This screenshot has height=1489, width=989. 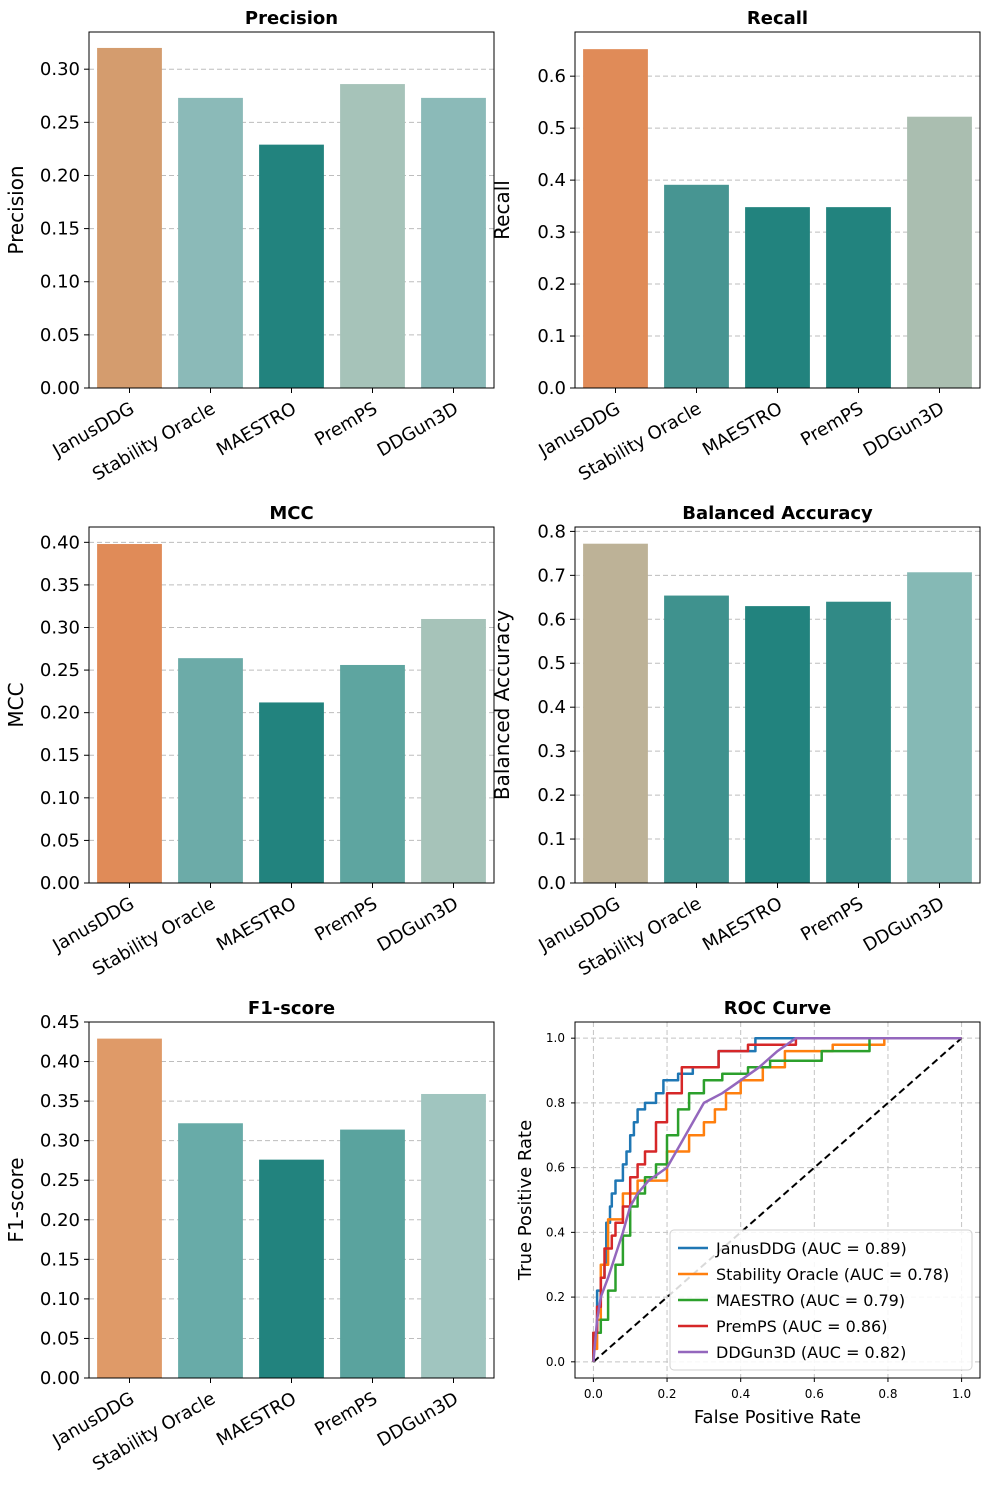 What do you see at coordinates (525, 1200) in the screenshot?
I see `y-axis-label: True Positive Rate` at bounding box center [525, 1200].